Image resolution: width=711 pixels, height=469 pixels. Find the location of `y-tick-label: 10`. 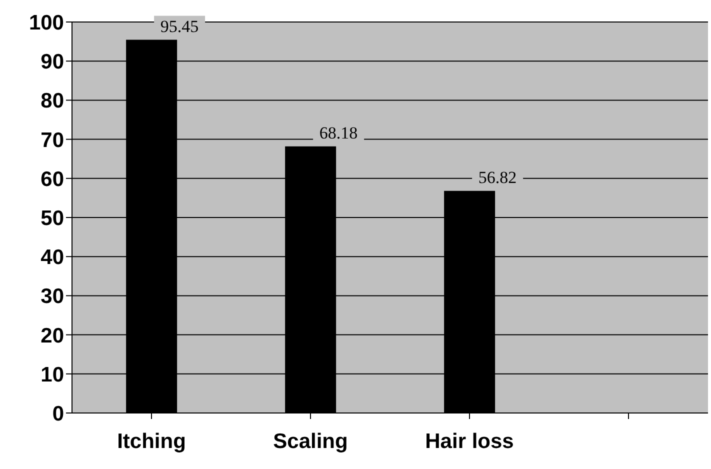

y-tick-label: 10 is located at coordinates (52, 374).